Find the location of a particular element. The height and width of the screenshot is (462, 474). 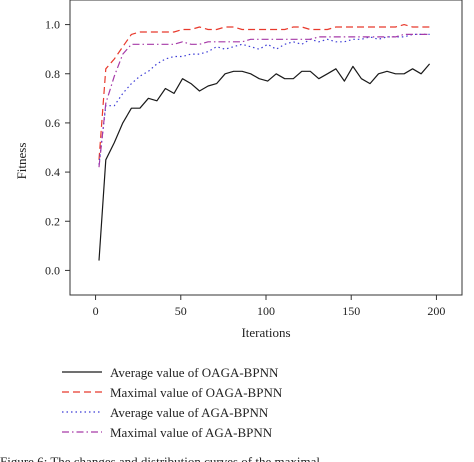

legend-label: Average value of AGA-BPNN is located at coordinates (189, 412).